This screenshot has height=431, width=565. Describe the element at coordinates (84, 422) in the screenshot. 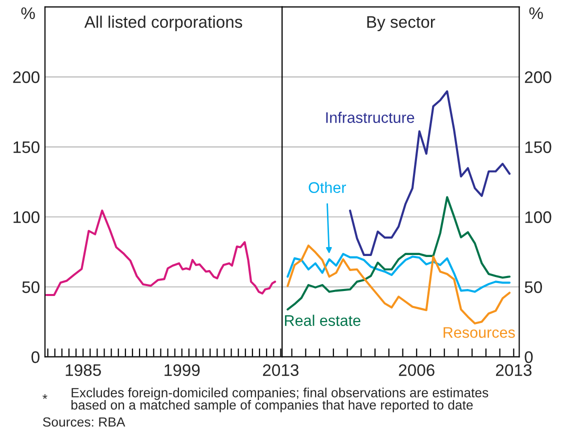

I see `source-note: Sources: RBA` at that location.